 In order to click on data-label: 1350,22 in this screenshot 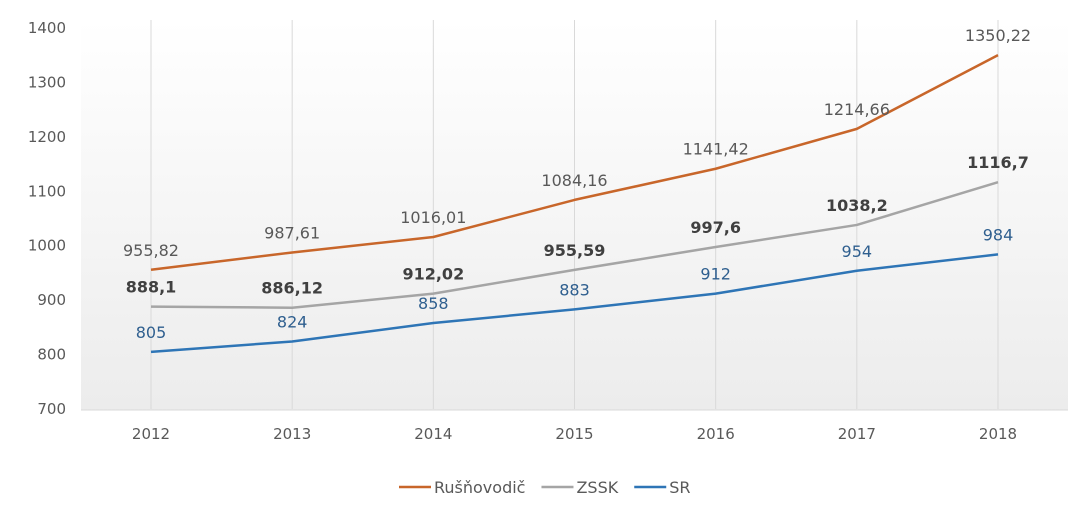, I will do `click(998, 35)`.